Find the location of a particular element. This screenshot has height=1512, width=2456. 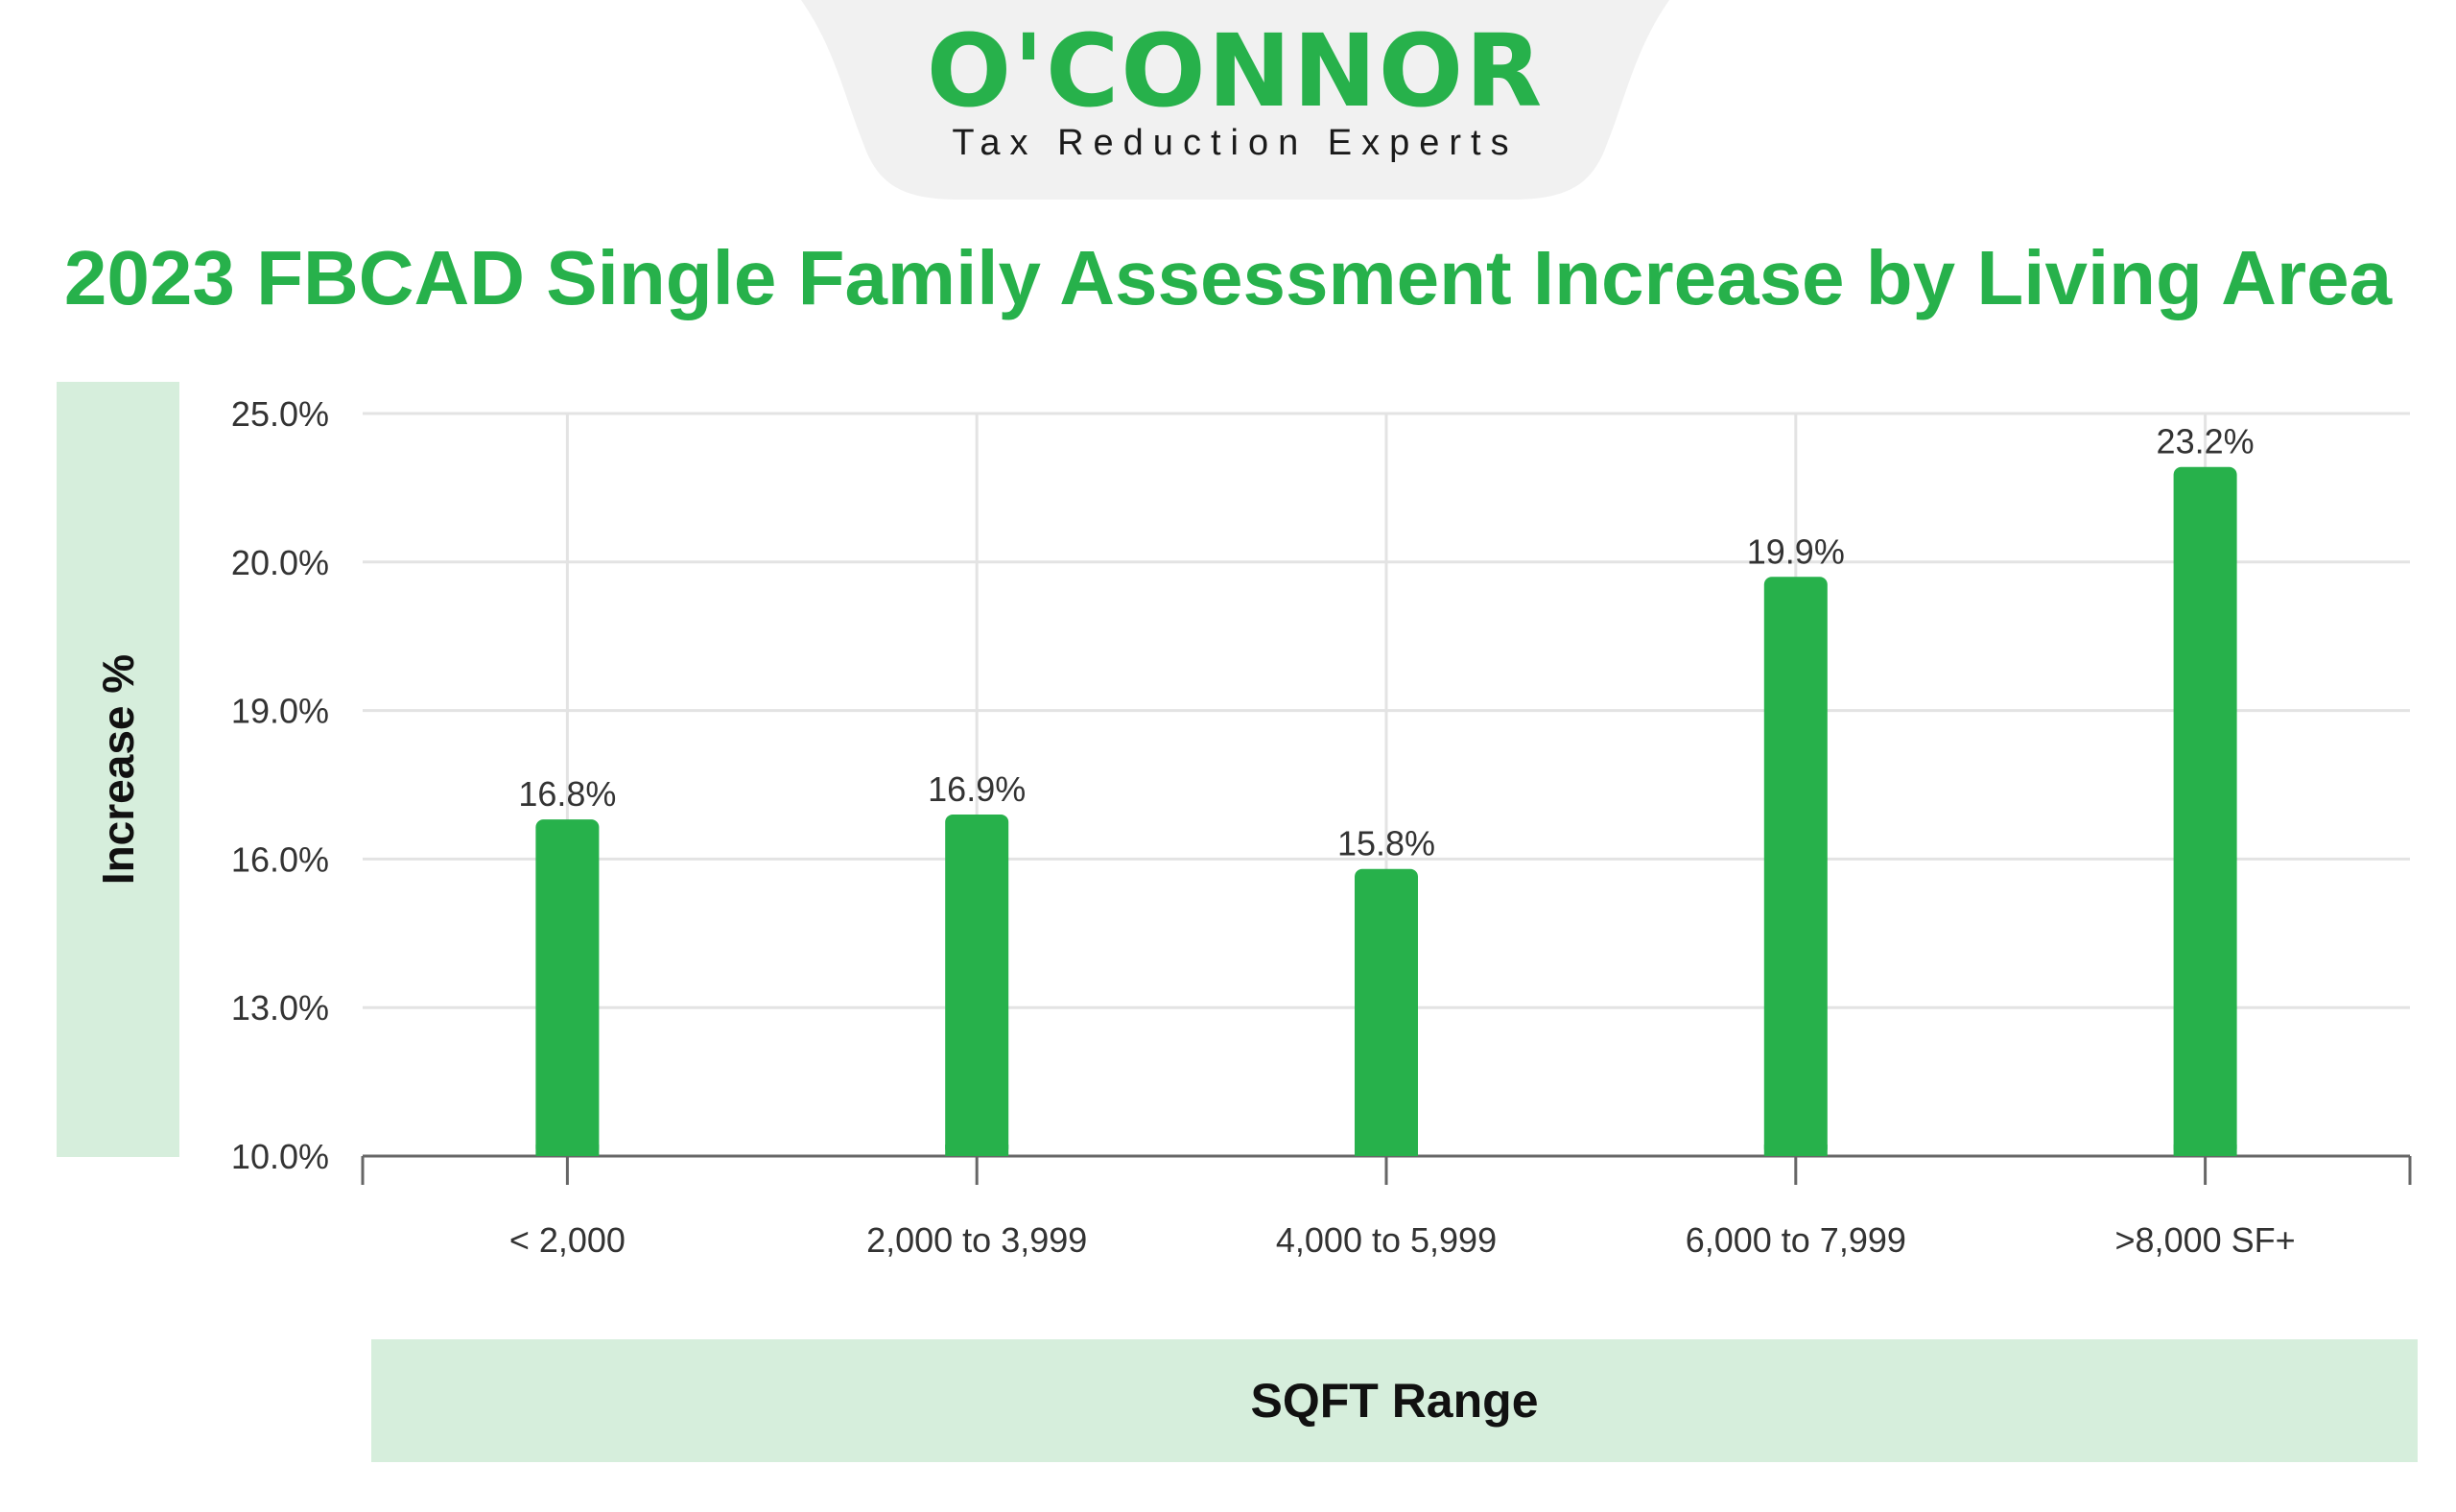

x-tick-label: < 2,000 is located at coordinates (567, 1240).